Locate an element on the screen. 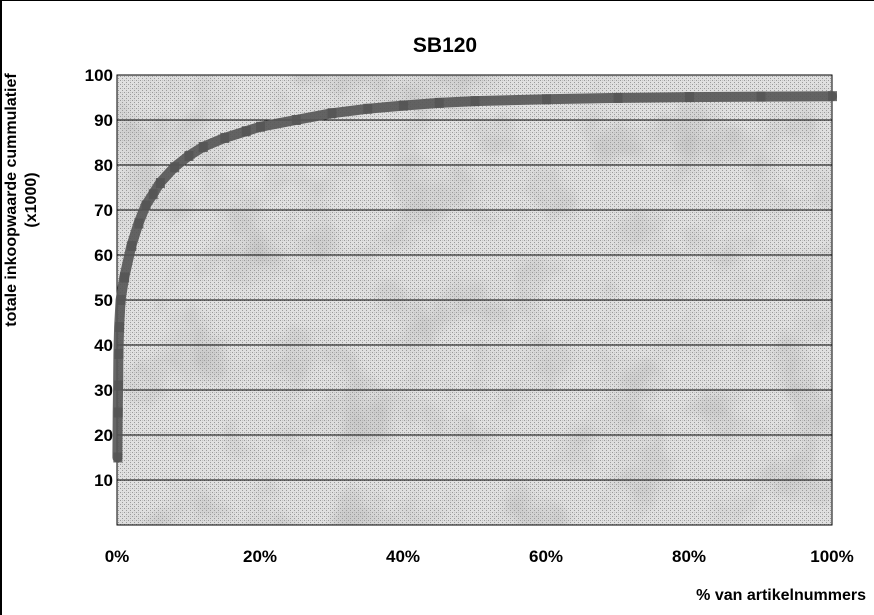 The height and width of the screenshot is (615, 874). x-tick-label-60: 60% is located at coordinates (546, 556).